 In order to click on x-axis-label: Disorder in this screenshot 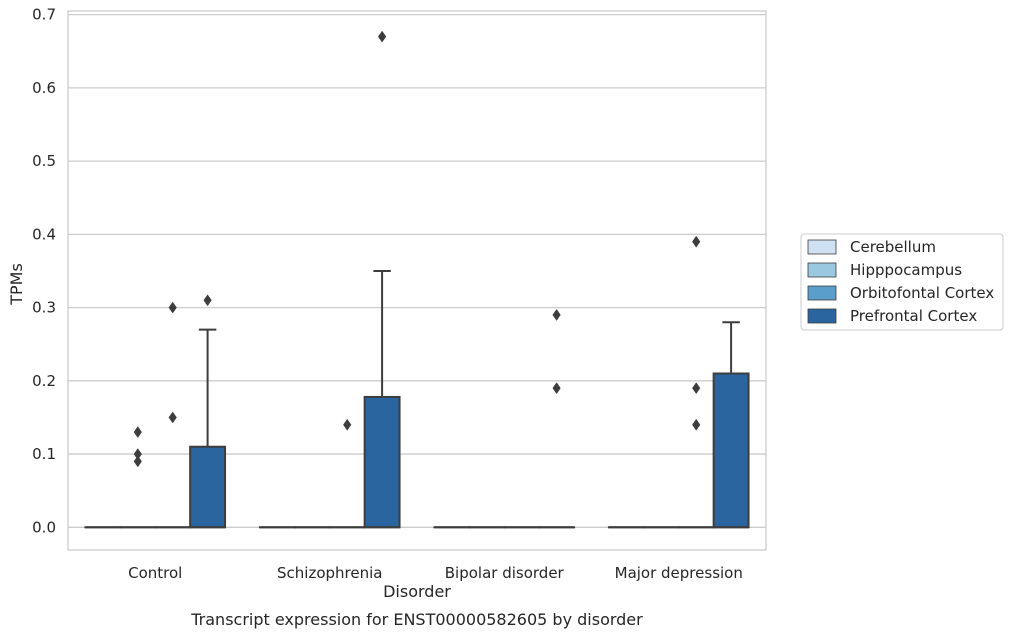, I will do `click(417, 591)`.